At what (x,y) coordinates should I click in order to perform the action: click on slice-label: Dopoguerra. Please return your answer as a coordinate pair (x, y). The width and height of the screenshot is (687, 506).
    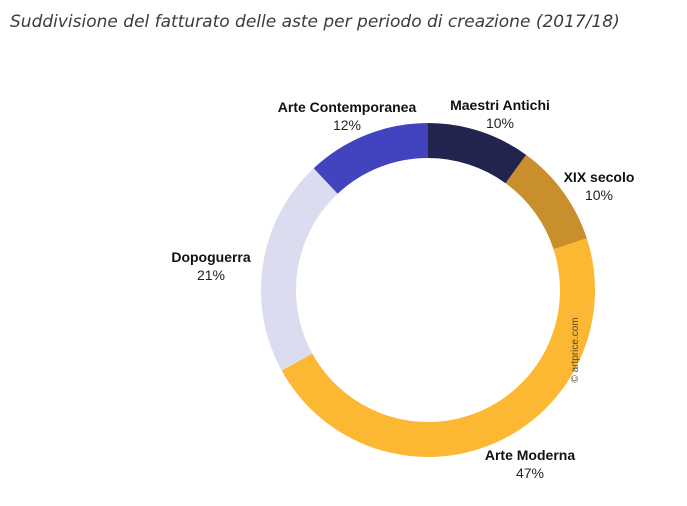
    Looking at the image, I should click on (211, 257).